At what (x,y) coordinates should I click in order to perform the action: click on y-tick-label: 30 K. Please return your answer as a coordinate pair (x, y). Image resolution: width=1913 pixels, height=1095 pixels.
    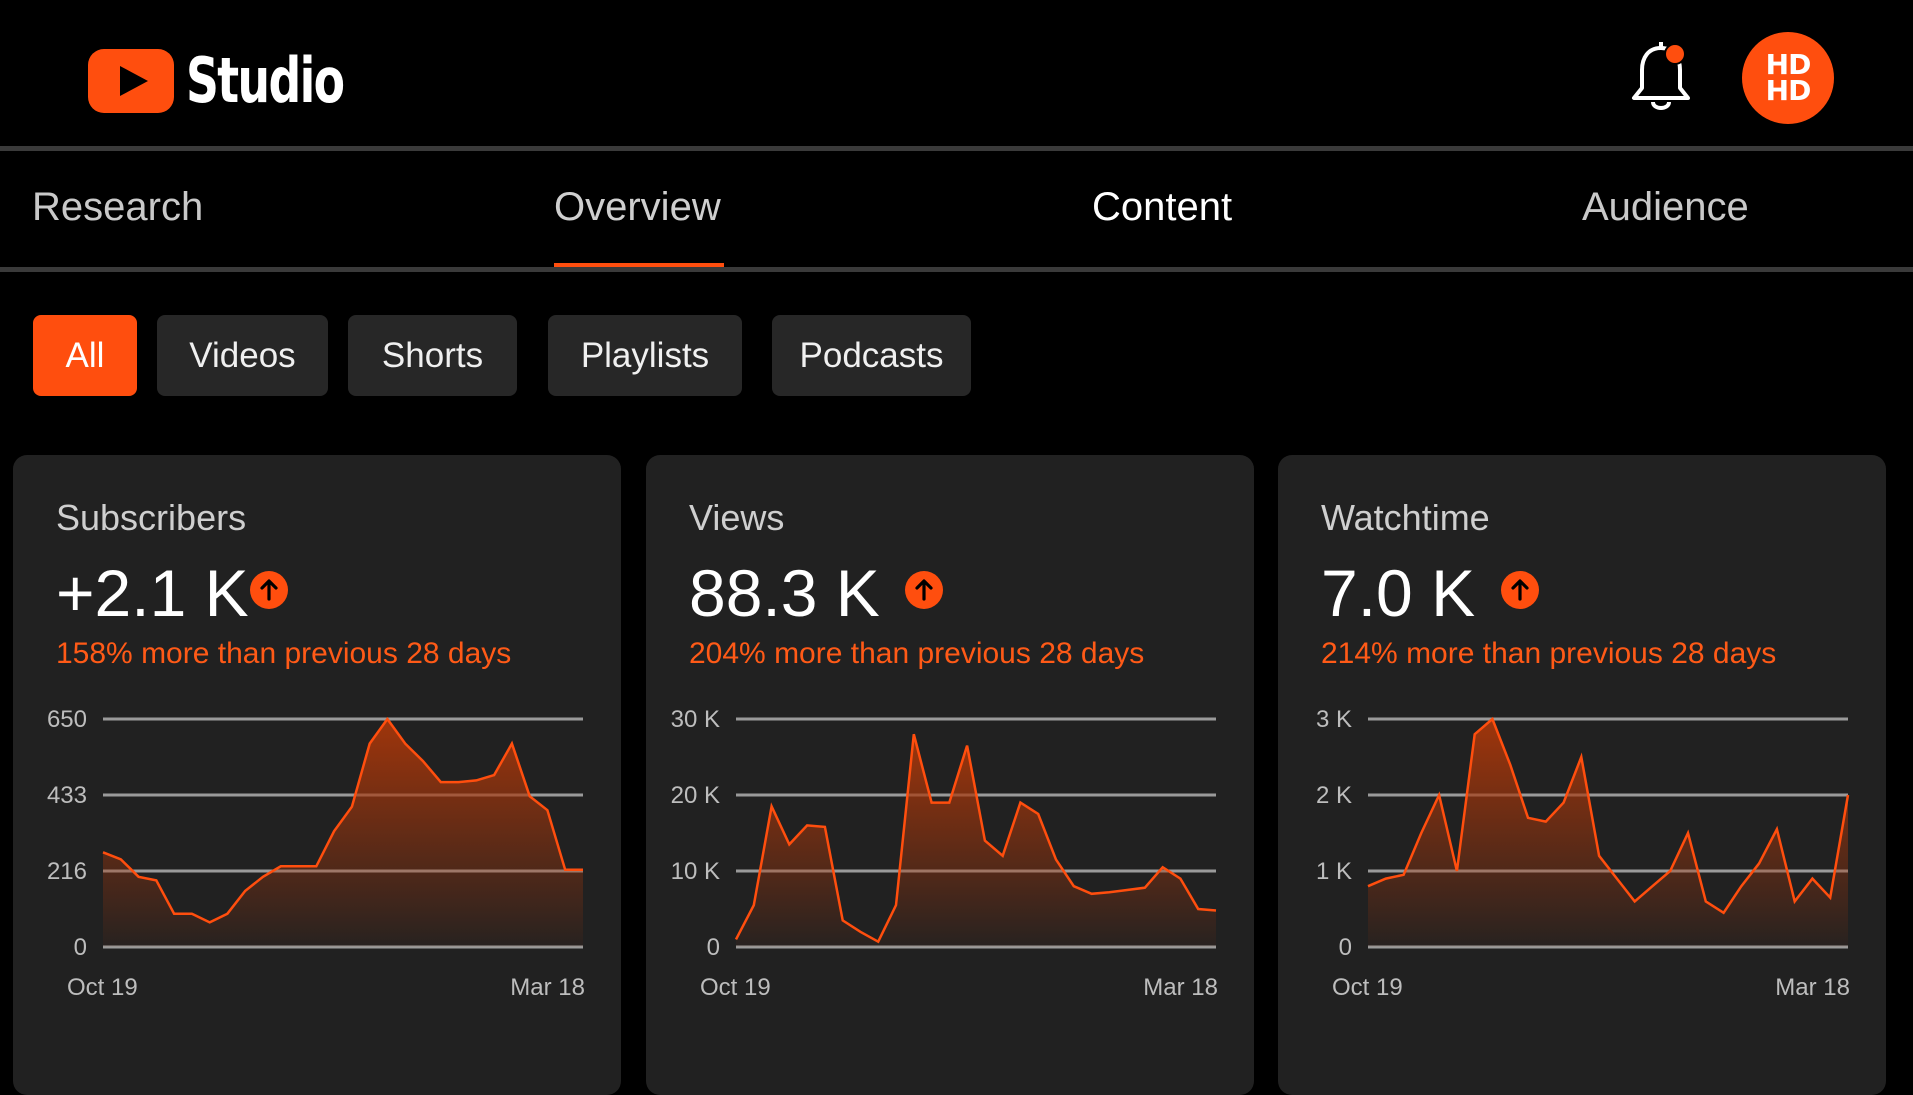
    Looking at the image, I should click on (695, 719).